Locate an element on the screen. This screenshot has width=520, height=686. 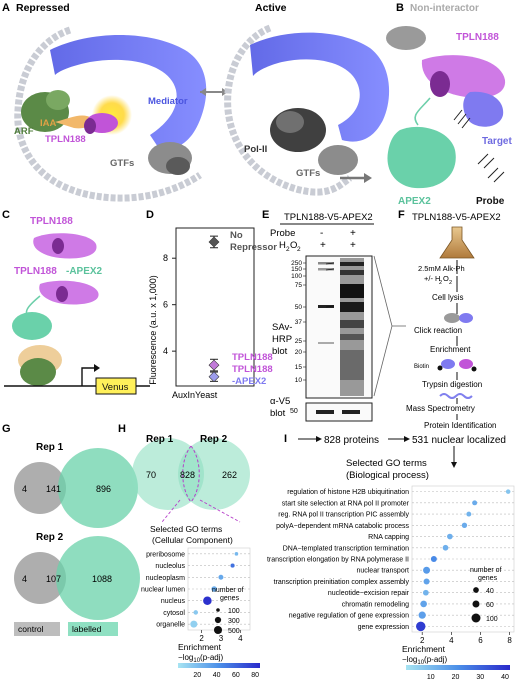
probe-row-label: Probe is located at coordinates (282, 233).